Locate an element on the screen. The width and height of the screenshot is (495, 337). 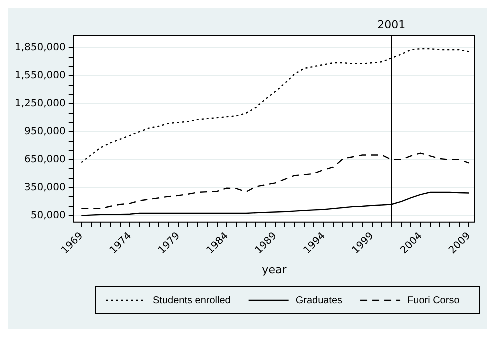
y-tick-label: 350,000 is located at coordinates (45, 188).